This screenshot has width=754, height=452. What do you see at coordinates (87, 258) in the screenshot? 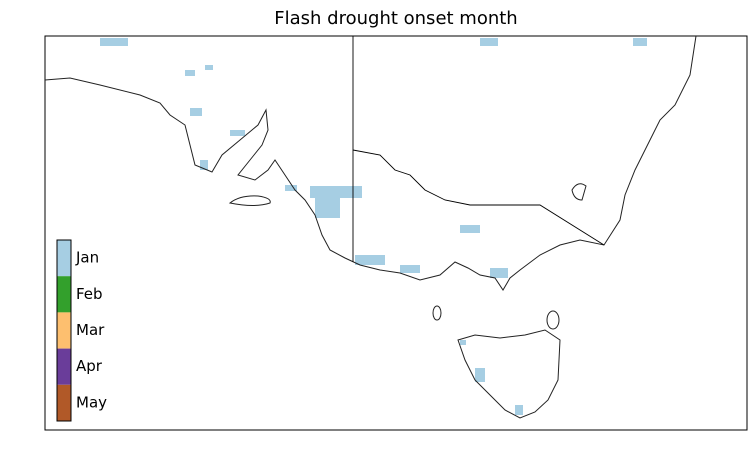
I see `legend-label: Jan` at bounding box center [87, 258].